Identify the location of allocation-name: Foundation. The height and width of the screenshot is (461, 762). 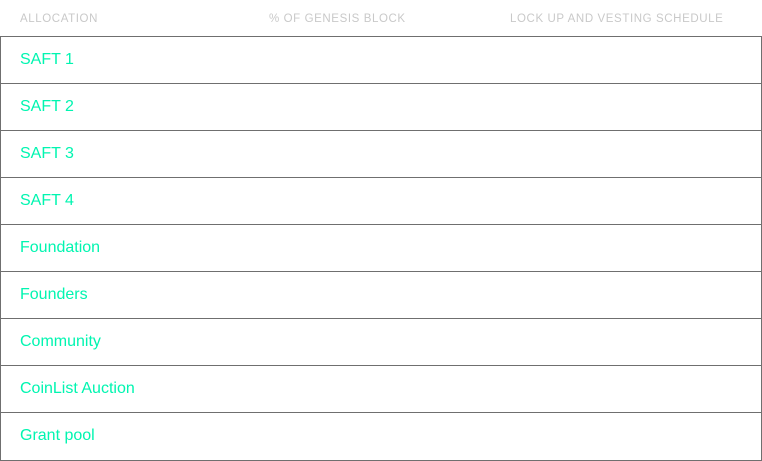
(60, 247).